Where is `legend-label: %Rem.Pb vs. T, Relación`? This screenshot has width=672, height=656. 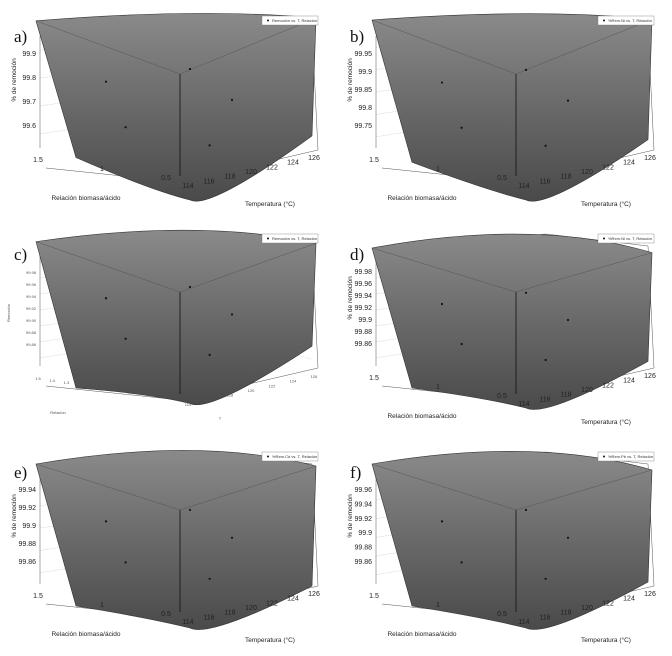 legend-label: %Rem.Pb vs. T, Relación is located at coordinates (630, 456).